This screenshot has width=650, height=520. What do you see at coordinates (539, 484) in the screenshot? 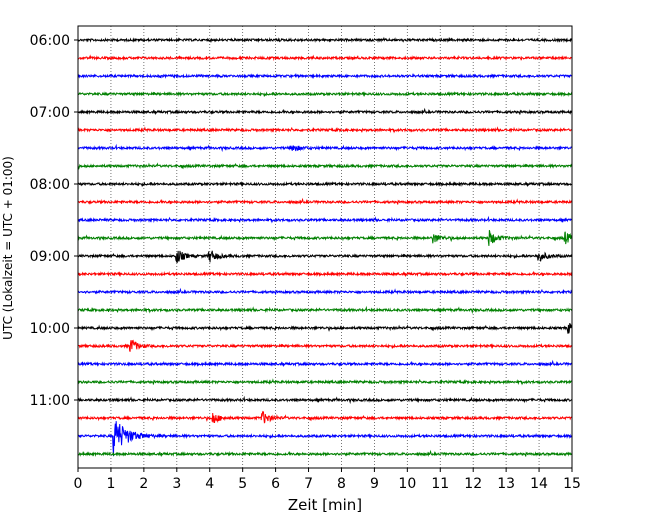
I see `x-tick-label: 14` at bounding box center [539, 484].